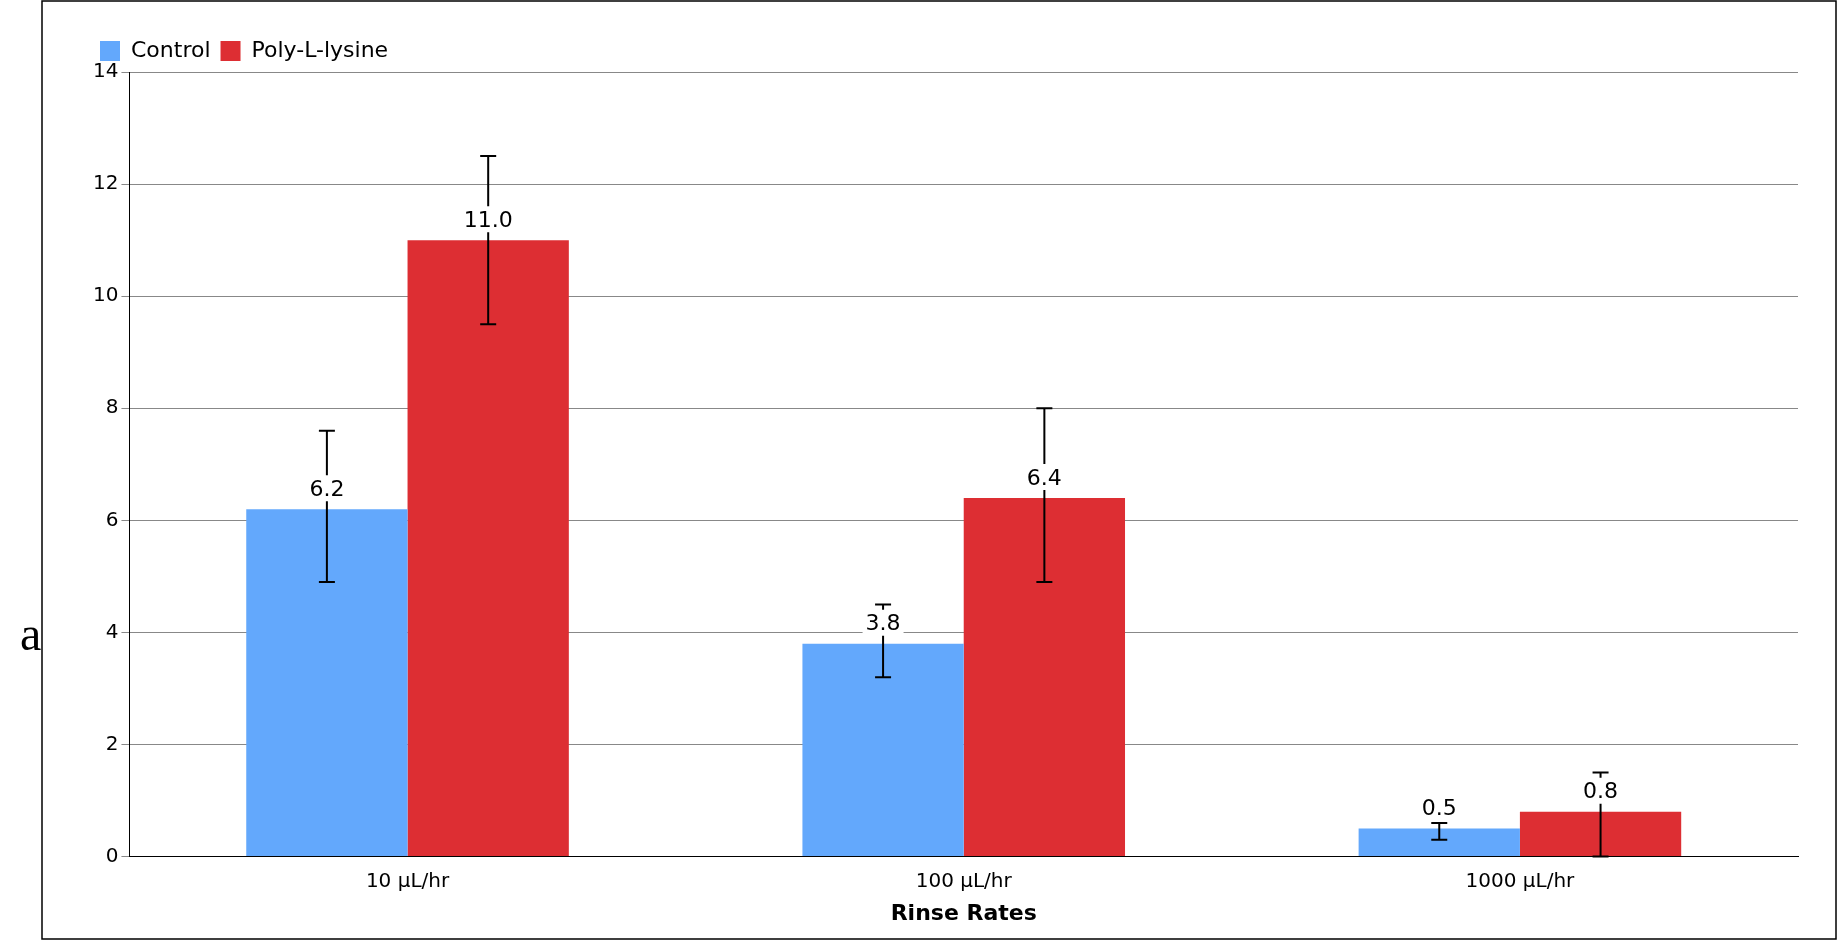 The height and width of the screenshot is (941, 1838). Describe the element at coordinates (488, 219) in the screenshot. I see `data-label: 11.0` at that location.